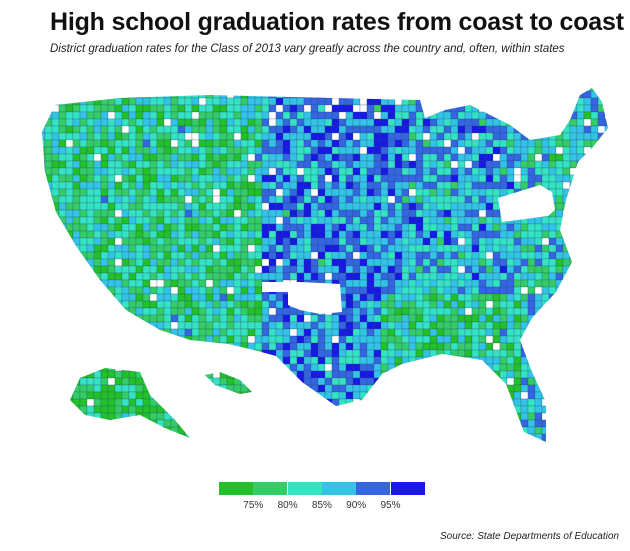  Describe the element at coordinates (321, 505) in the screenshot. I see `legend-tick-label: 85%` at that location.